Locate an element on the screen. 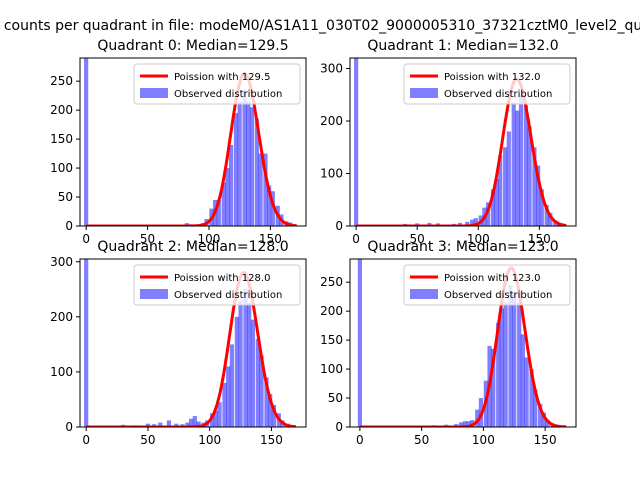 This screenshot has height=480, width=640. legend: Poission with 132.0 Observed distribution is located at coordinates (487, 84).